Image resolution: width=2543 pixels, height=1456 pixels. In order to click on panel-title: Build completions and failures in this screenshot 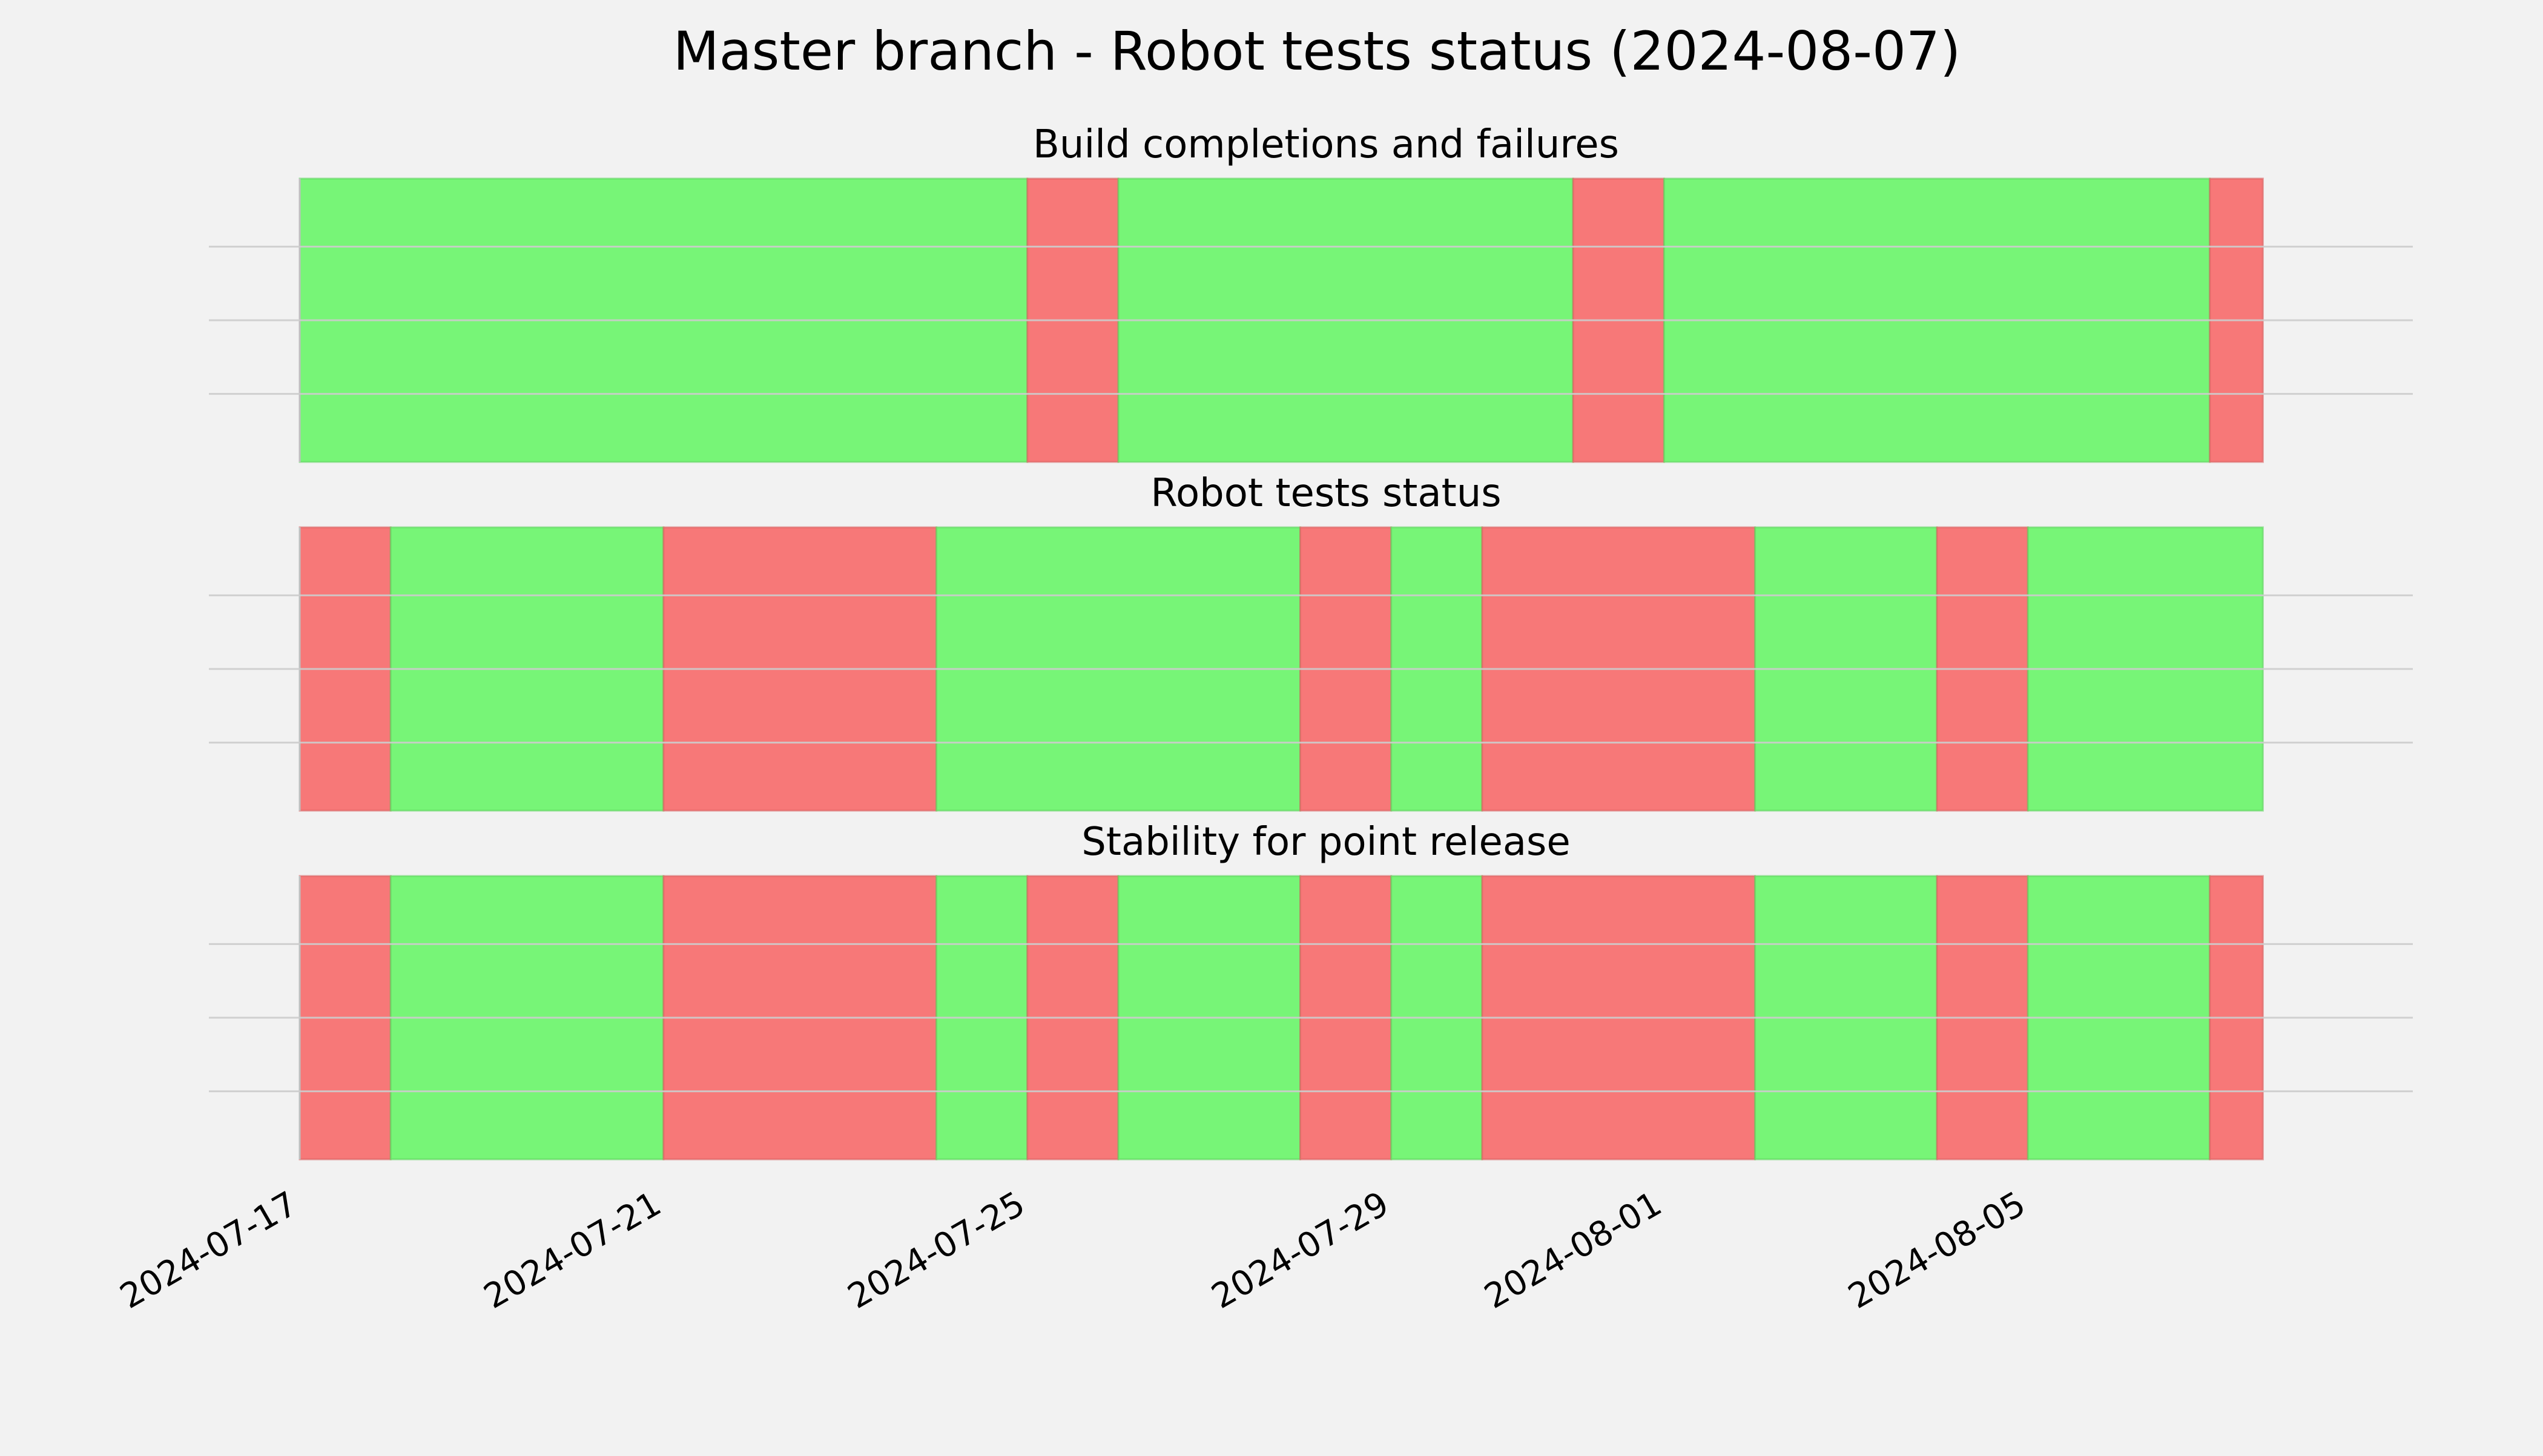, I will do `click(1326, 144)`.